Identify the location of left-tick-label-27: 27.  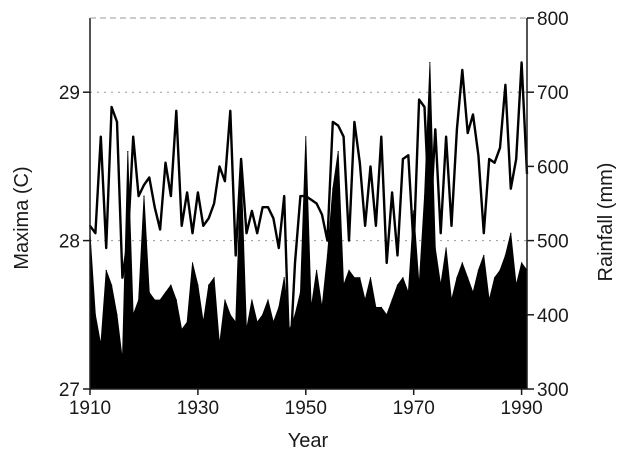
(69, 390).